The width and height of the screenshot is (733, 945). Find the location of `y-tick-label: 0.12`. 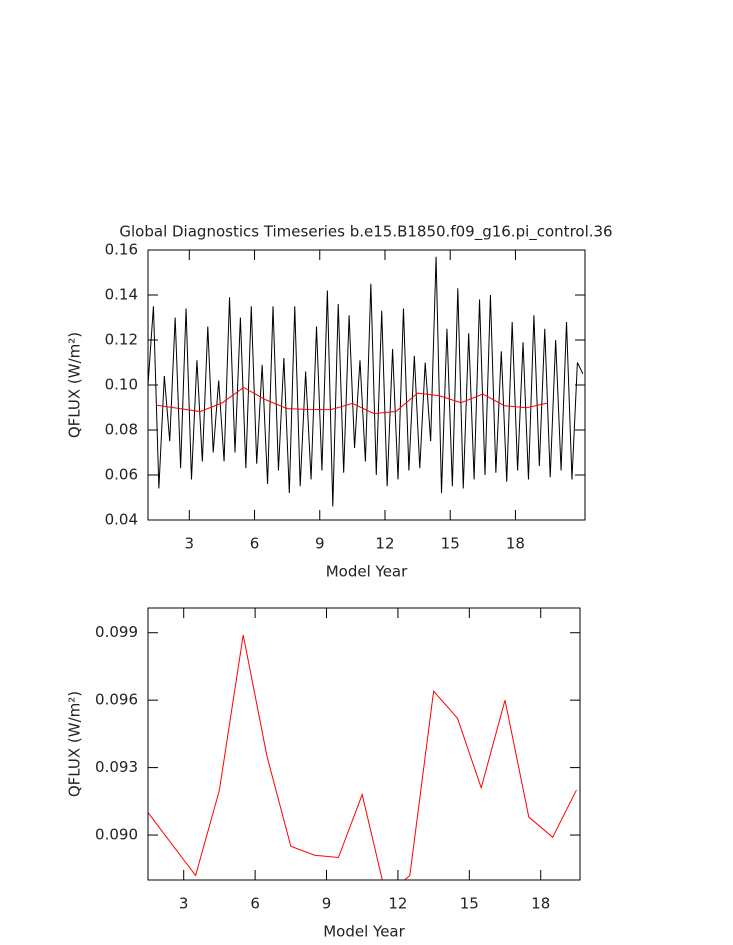

y-tick-label: 0.12 is located at coordinates (121, 340).